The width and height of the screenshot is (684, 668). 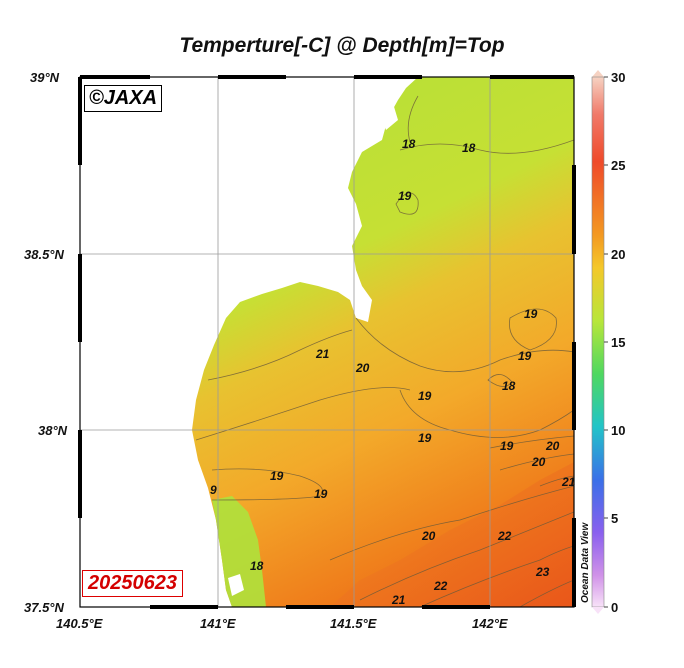 What do you see at coordinates (615, 607) in the screenshot?
I see `colorbar-tick: 0` at bounding box center [615, 607].